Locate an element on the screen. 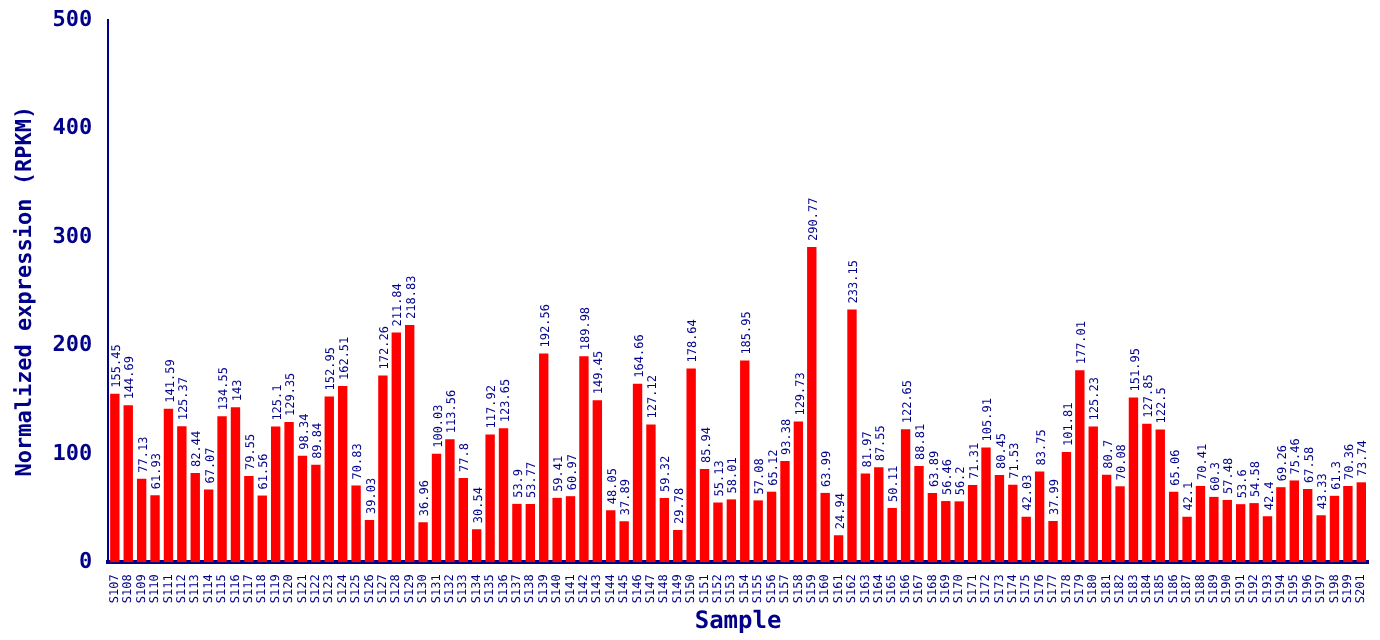 The image size is (1380, 640). x-axis-title: Sample is located at coordinates (738, 619).